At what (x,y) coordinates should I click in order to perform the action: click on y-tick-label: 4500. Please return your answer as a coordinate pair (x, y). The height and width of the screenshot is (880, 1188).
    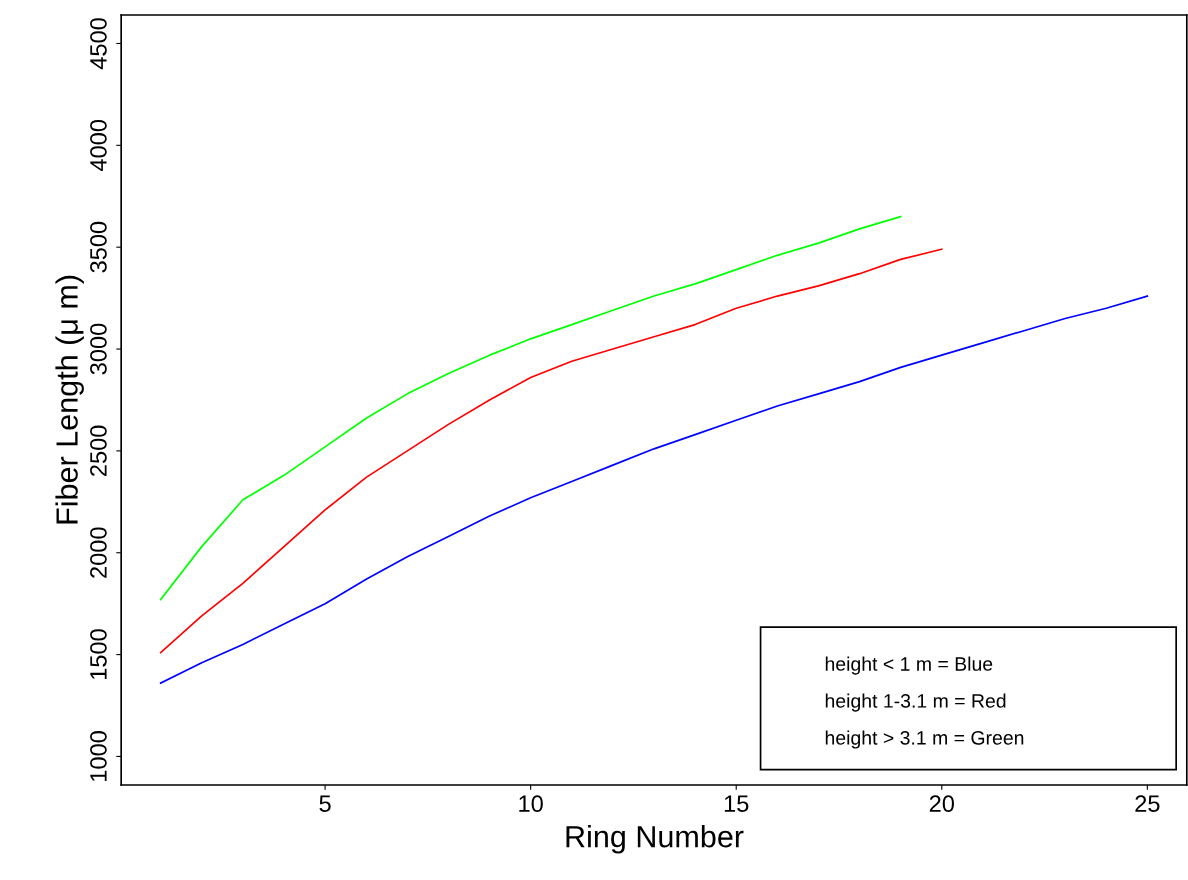
    Looking at the image, I should click on (98, 44).